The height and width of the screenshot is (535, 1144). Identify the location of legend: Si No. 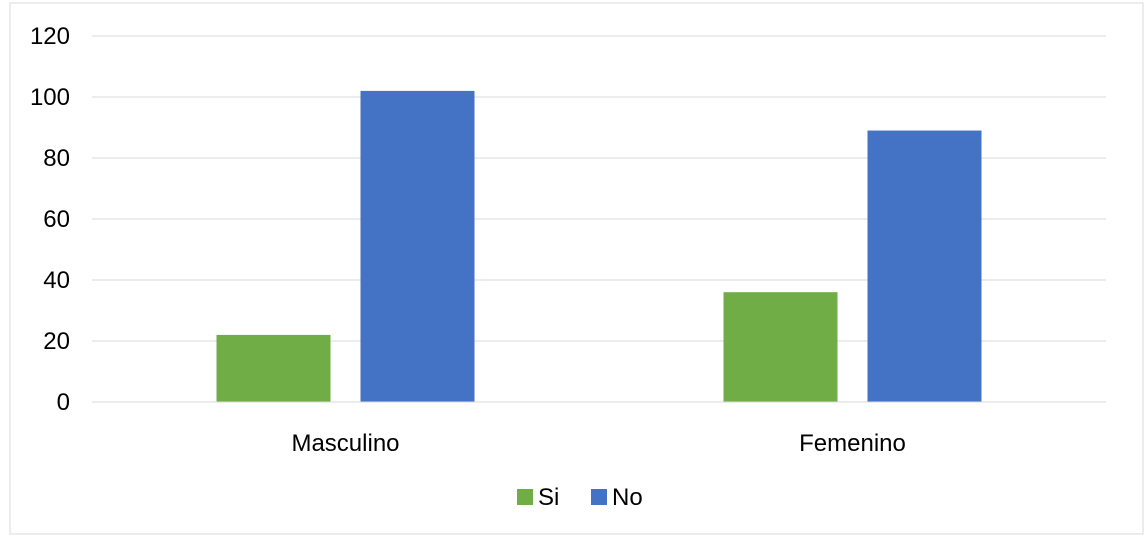
(580, 497).